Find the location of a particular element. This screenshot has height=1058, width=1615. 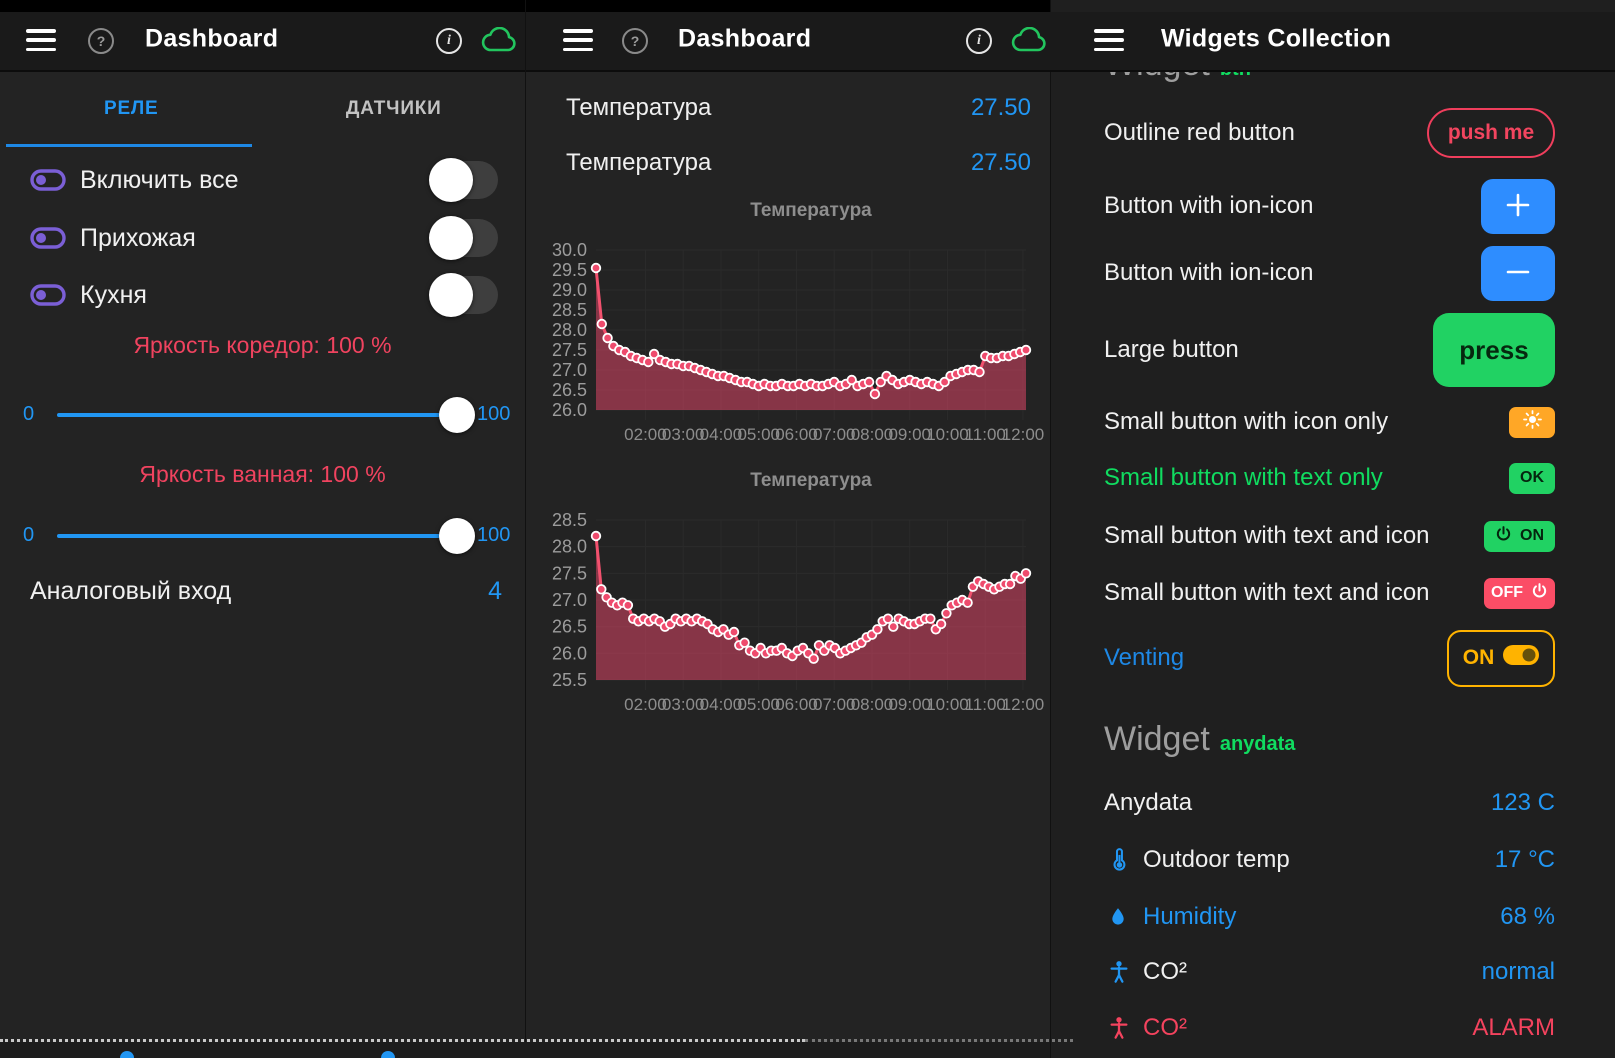

section-heading-btn-clipped: Widget btn is located at coordinates (1177, 79).